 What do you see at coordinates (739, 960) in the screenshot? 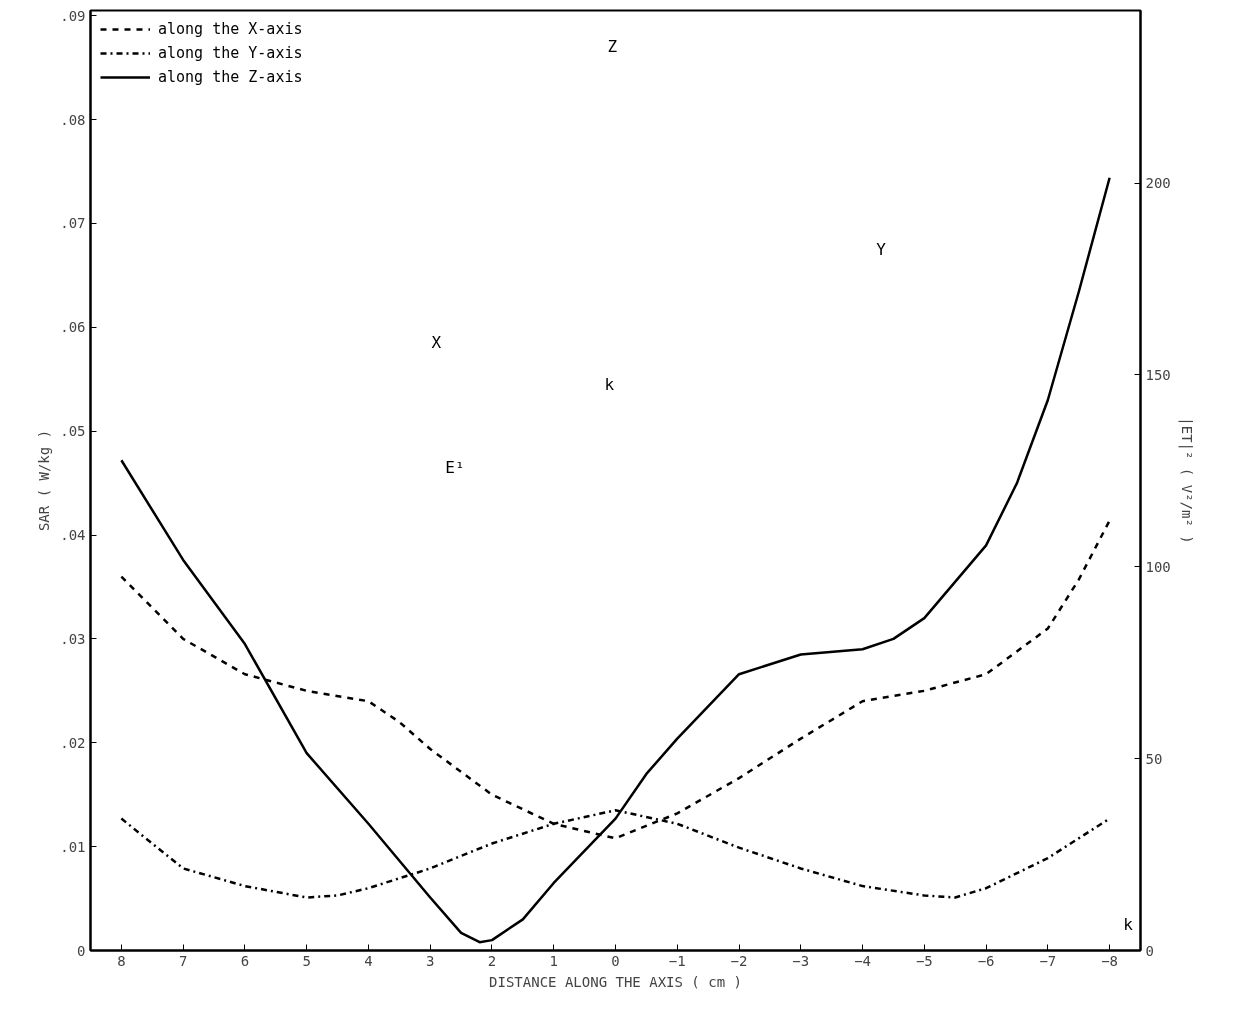
I see `x-tick-label: −2` at bounding box center [739, 960].